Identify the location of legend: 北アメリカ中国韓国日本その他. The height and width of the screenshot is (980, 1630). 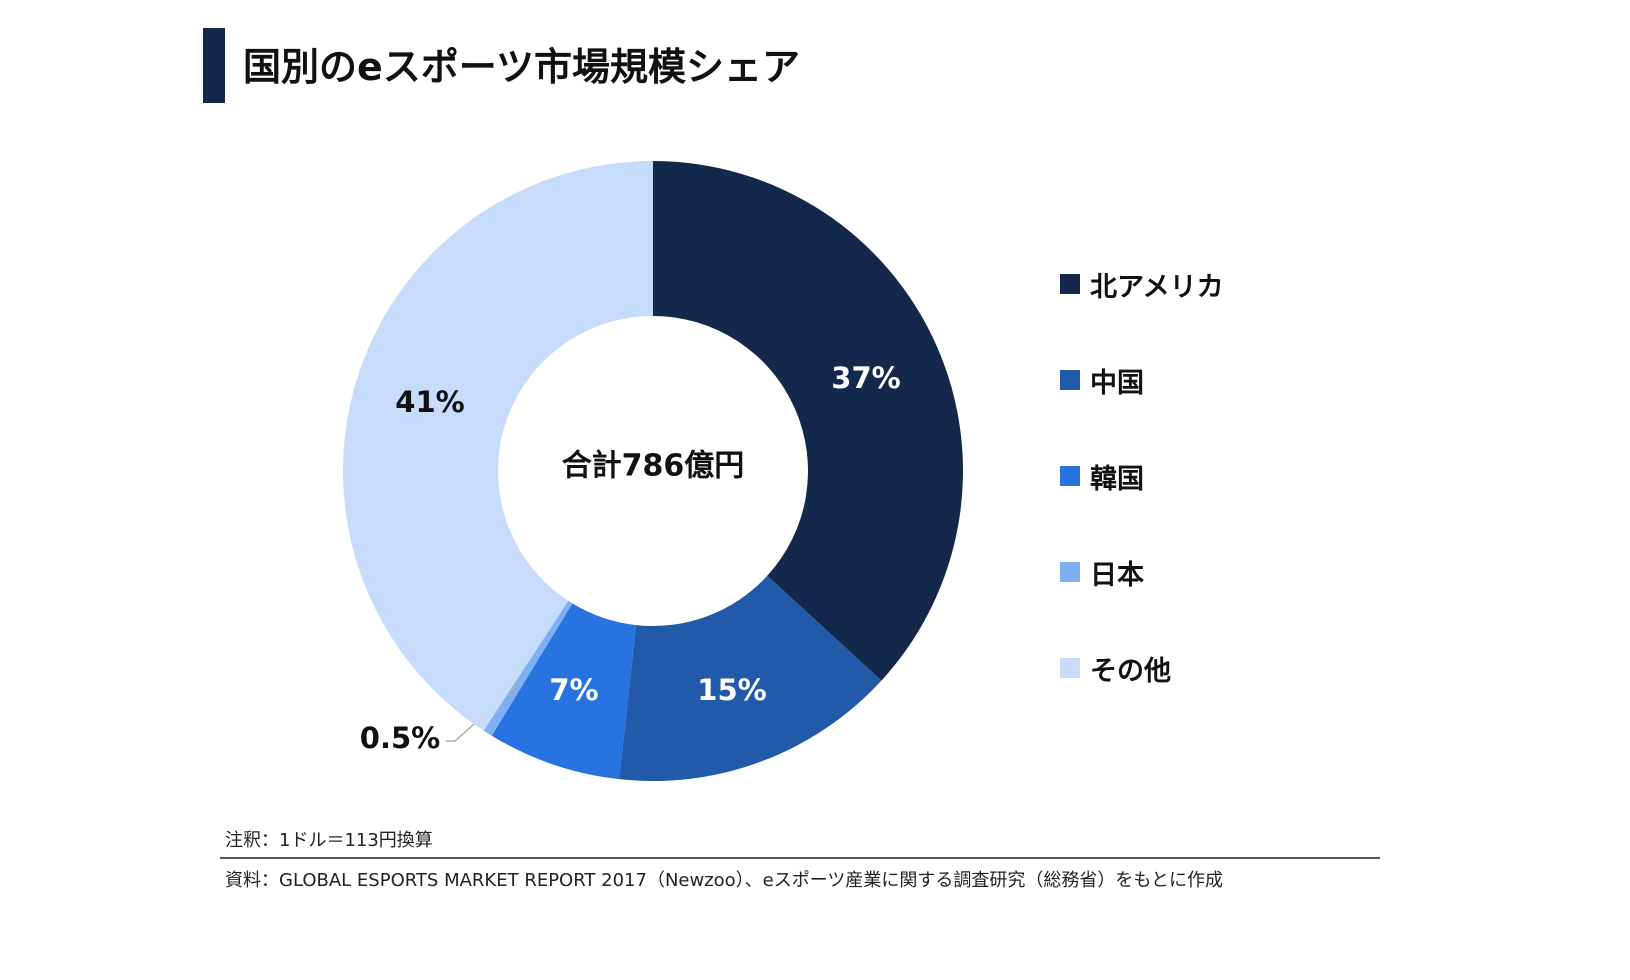
(1142, 476).